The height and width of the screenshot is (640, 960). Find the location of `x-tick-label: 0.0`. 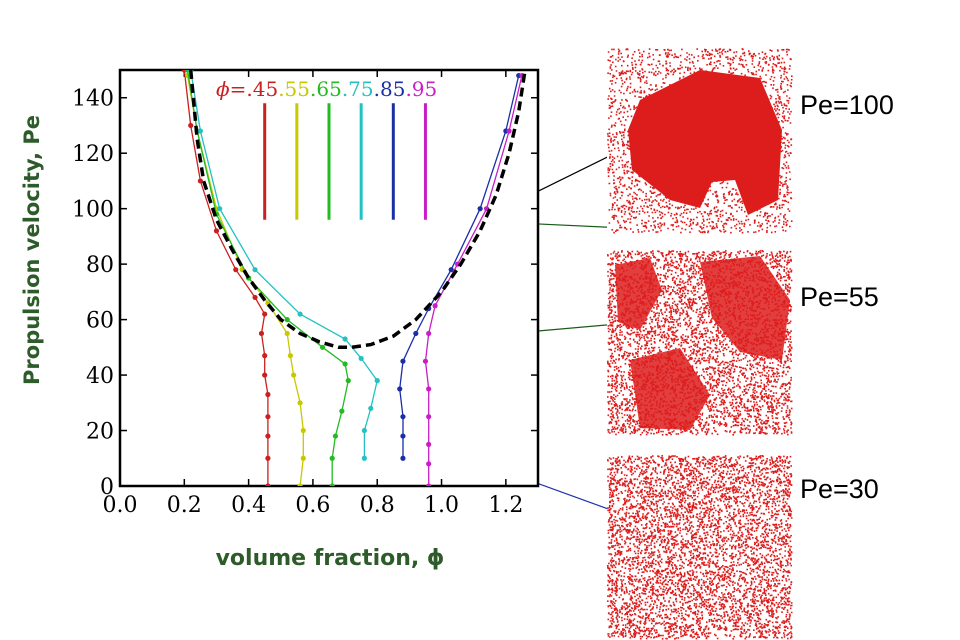

x-tick-label: 0.0 is located at coordinates (120, 505).